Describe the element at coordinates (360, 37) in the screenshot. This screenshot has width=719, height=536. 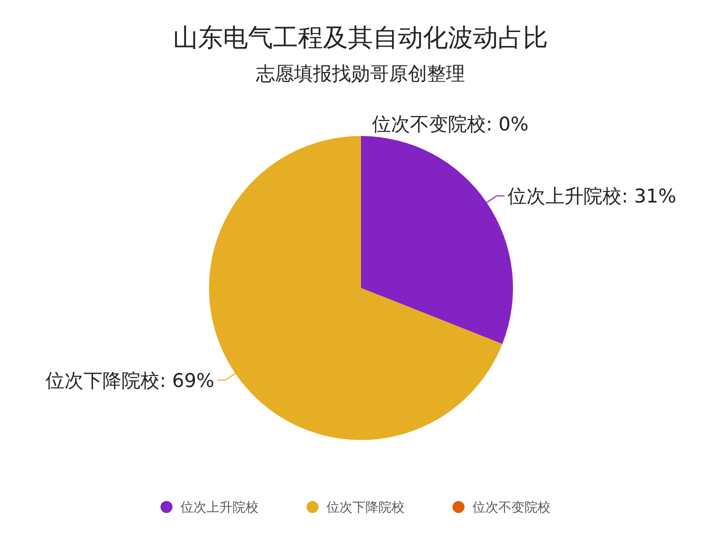
I see `chart-title: 山东电气工程及其自动化波动占比` at that location.